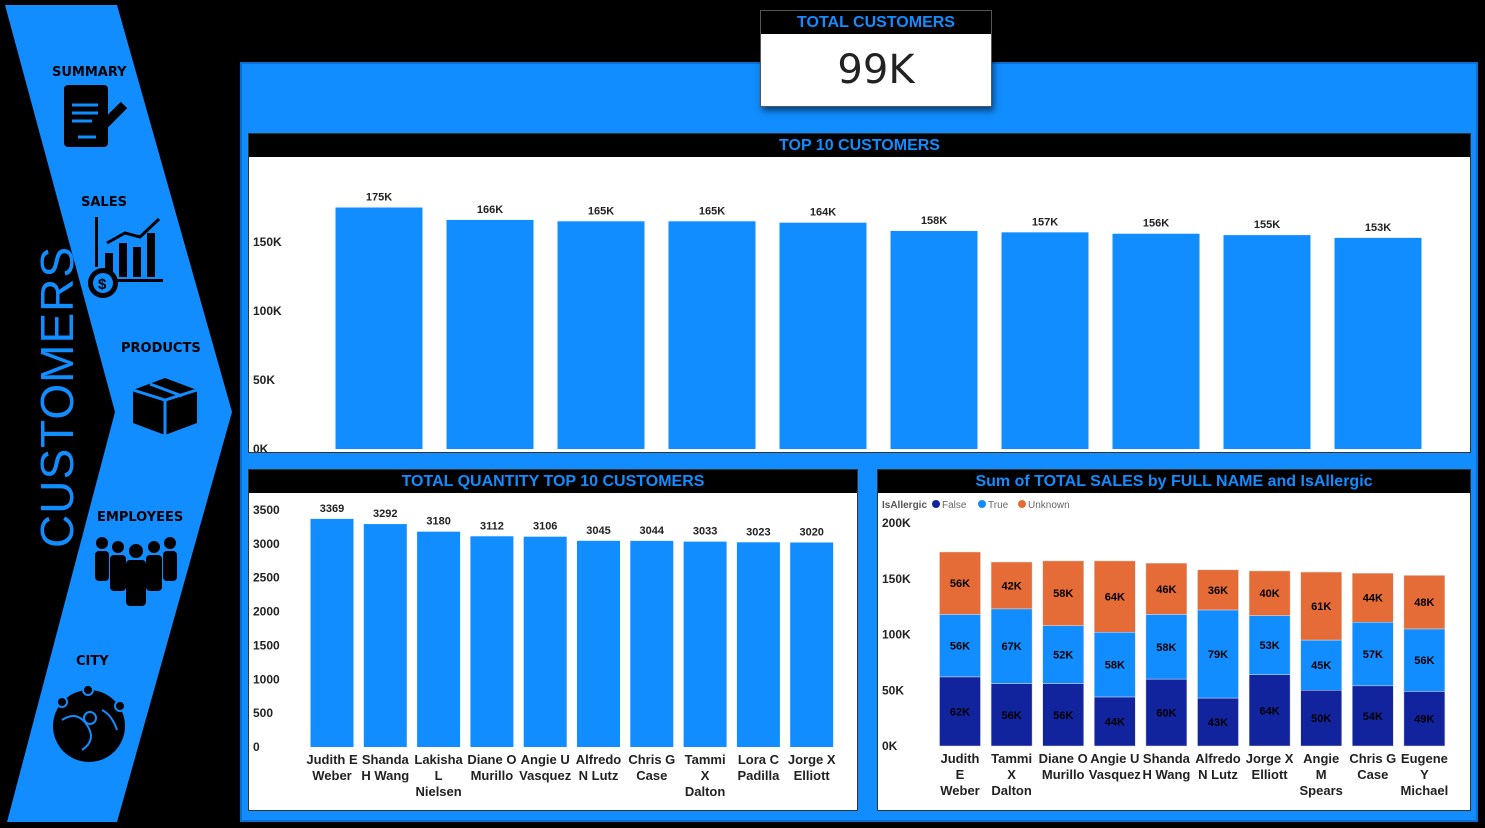  Describe the element at coordinates (1166, 766) in the screenshot. I see `x-category-label: Shanda H Wang` at that location.